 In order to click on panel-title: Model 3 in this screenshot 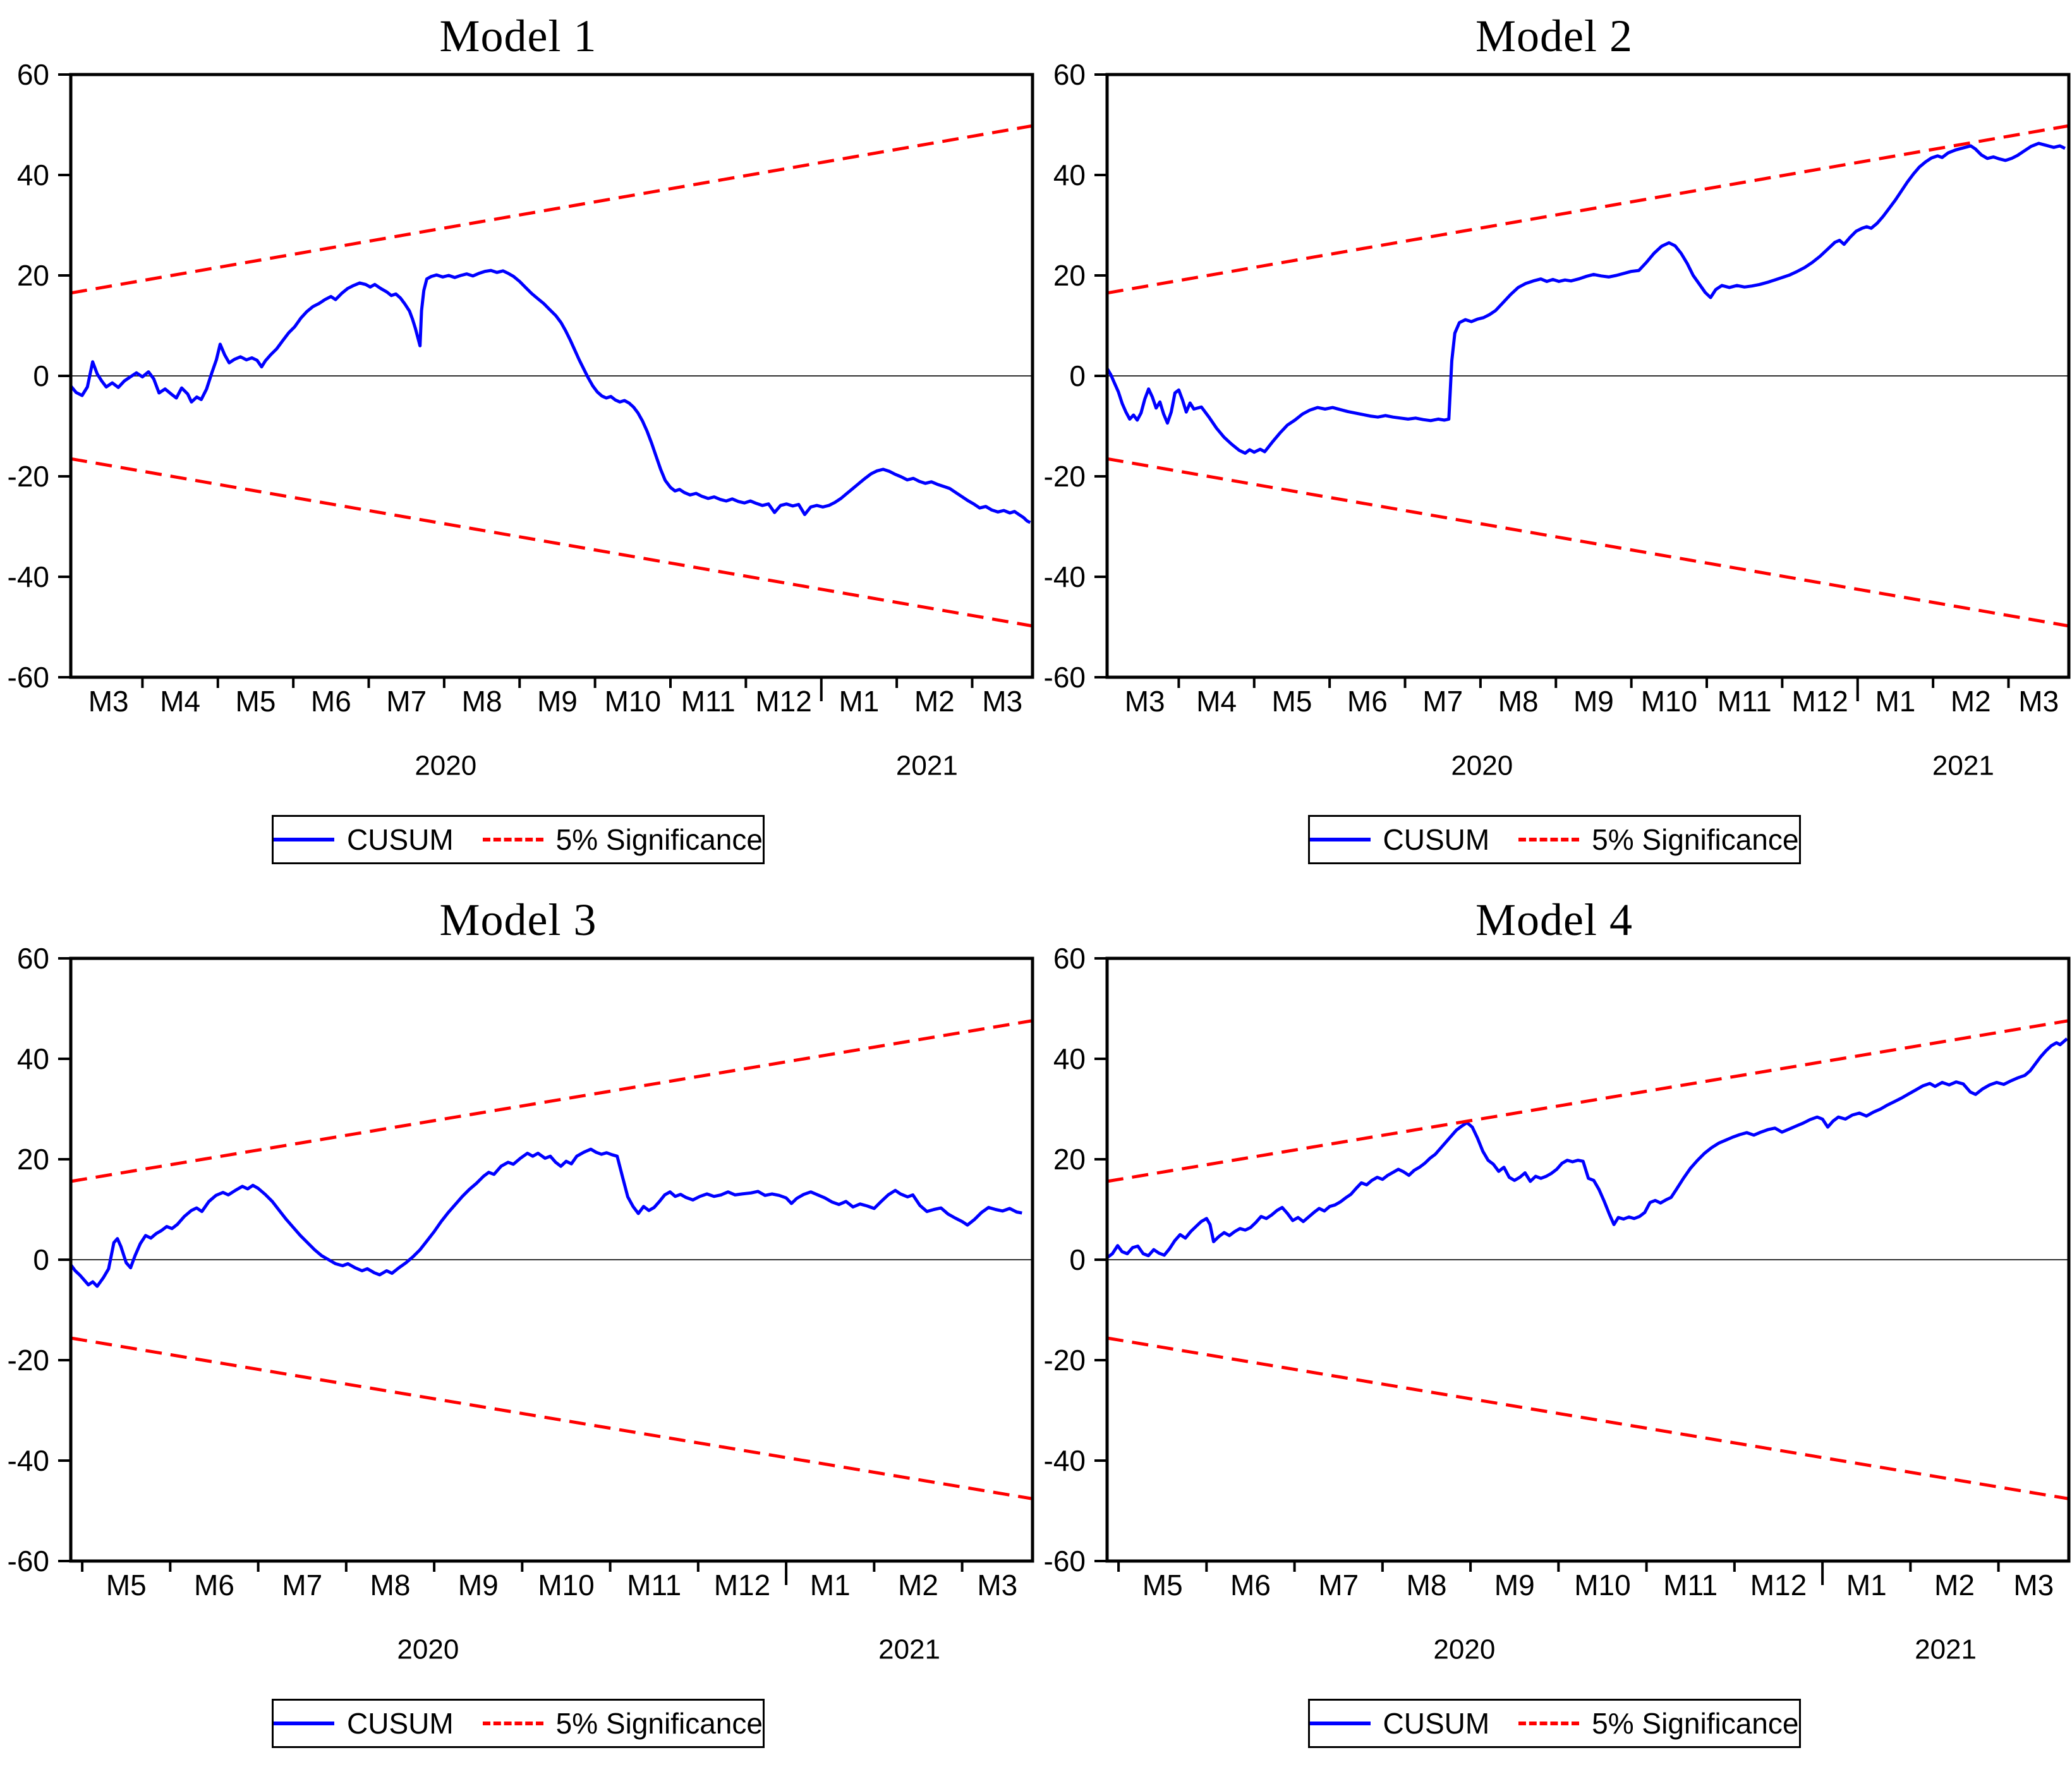, I will do `click(518, 920)`.